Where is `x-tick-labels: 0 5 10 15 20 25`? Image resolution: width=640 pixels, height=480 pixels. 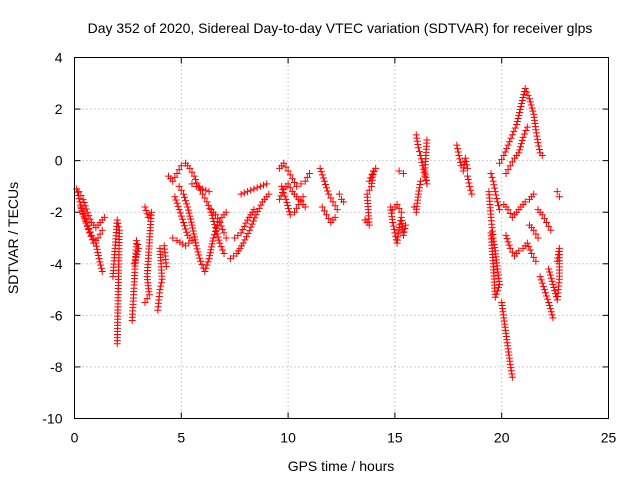 x-tick-labels: 0 5 10 15 20 25 is located at coordinates (344, 438).